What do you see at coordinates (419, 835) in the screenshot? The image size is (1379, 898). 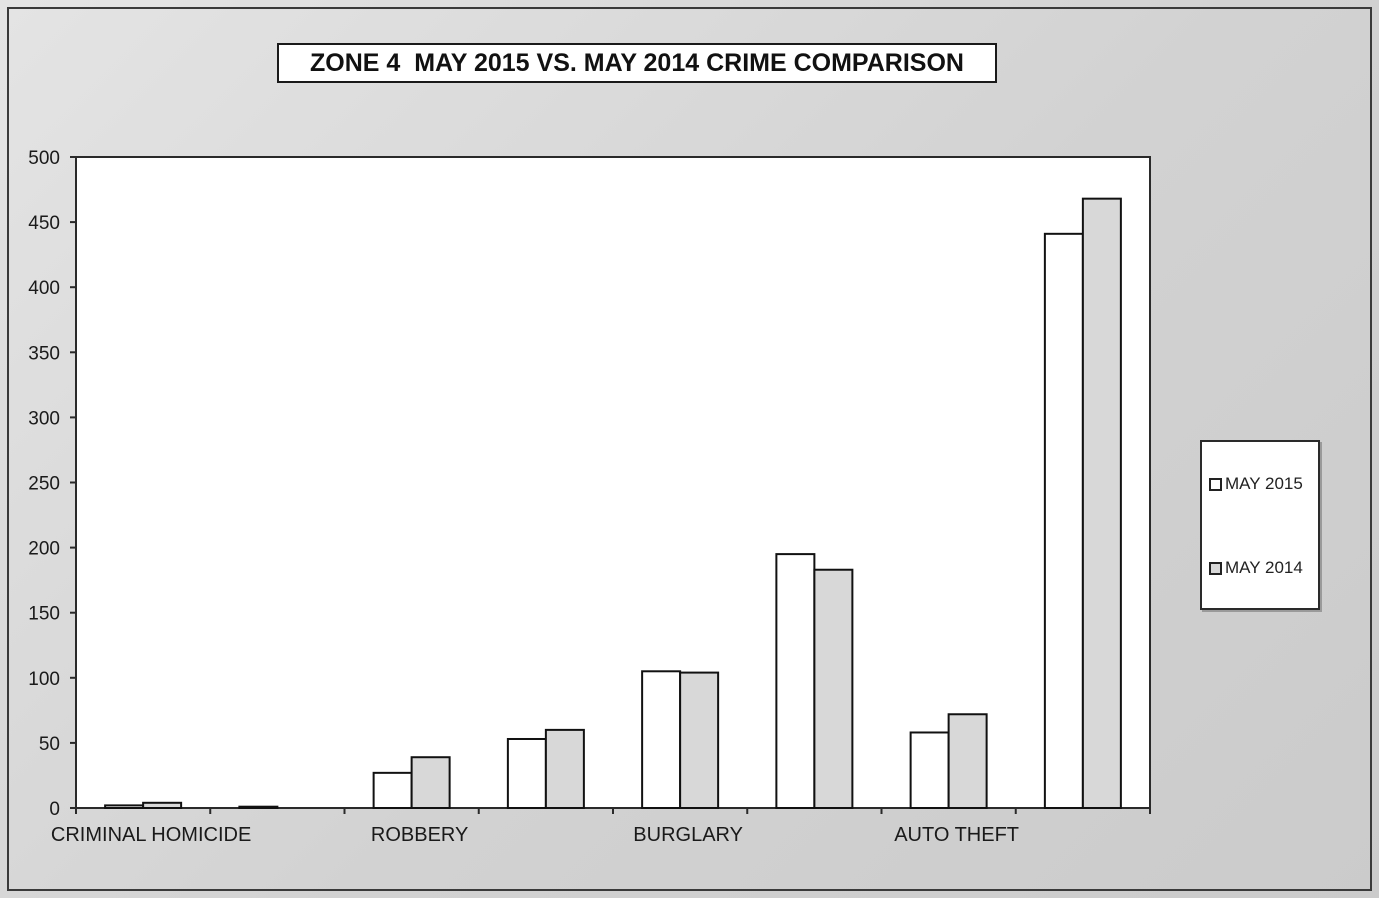 I see `category-label: ROBBERY` at bounding box center [419, 835].